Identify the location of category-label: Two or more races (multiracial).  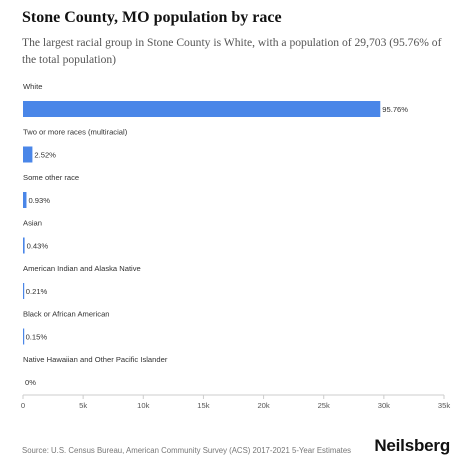
(75, 132).